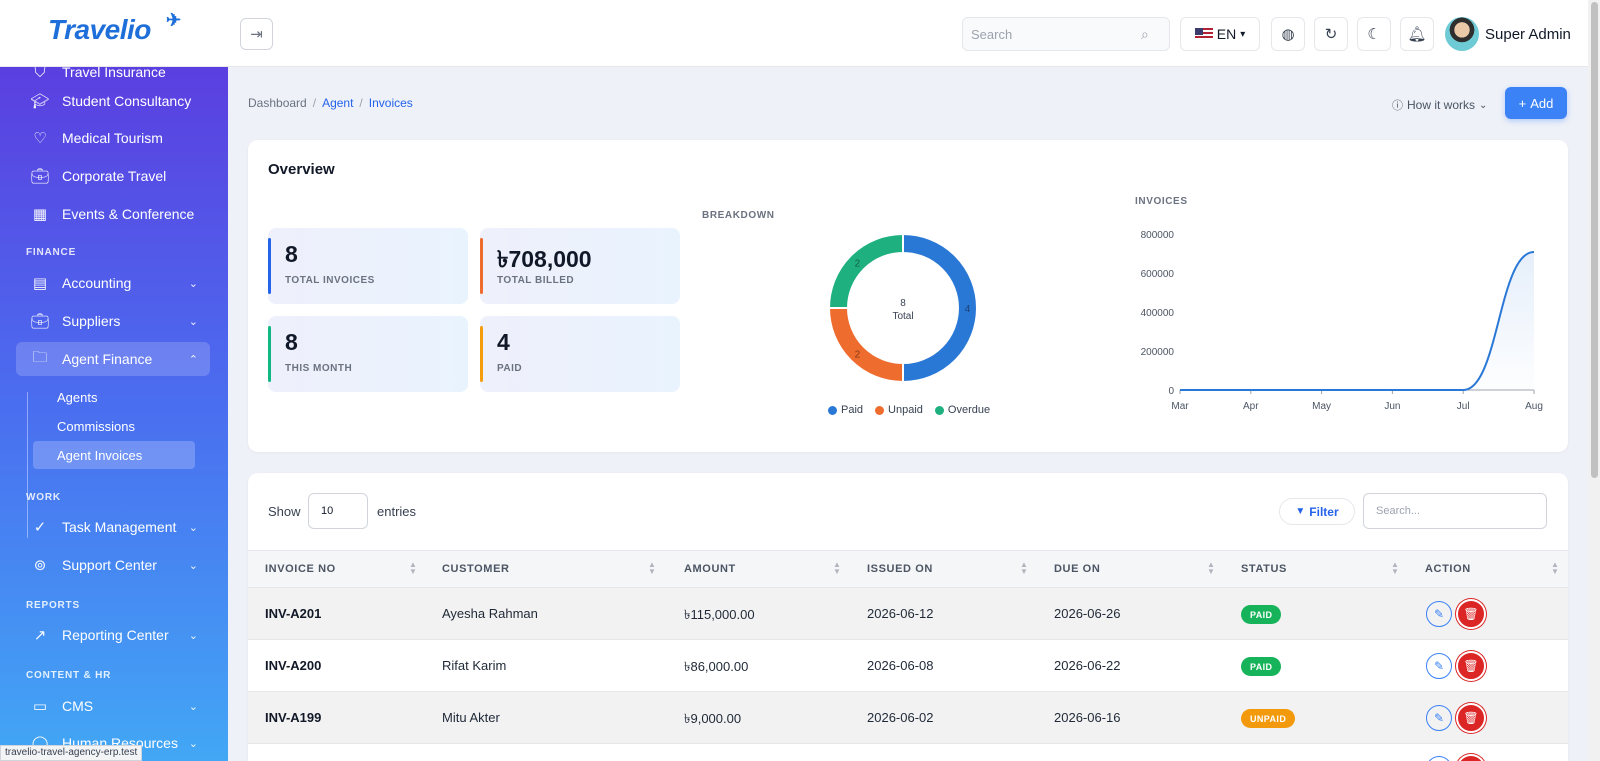  I want to click on section-work: WORK, so click(43, 497).